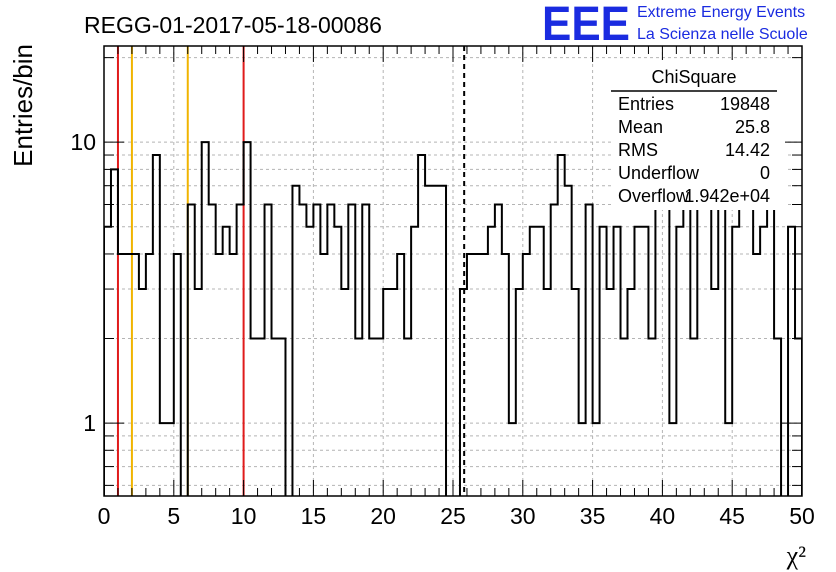 This screenshot has width=836, height=572. I want to click on stats-value: 14.42, so click(747, 150).